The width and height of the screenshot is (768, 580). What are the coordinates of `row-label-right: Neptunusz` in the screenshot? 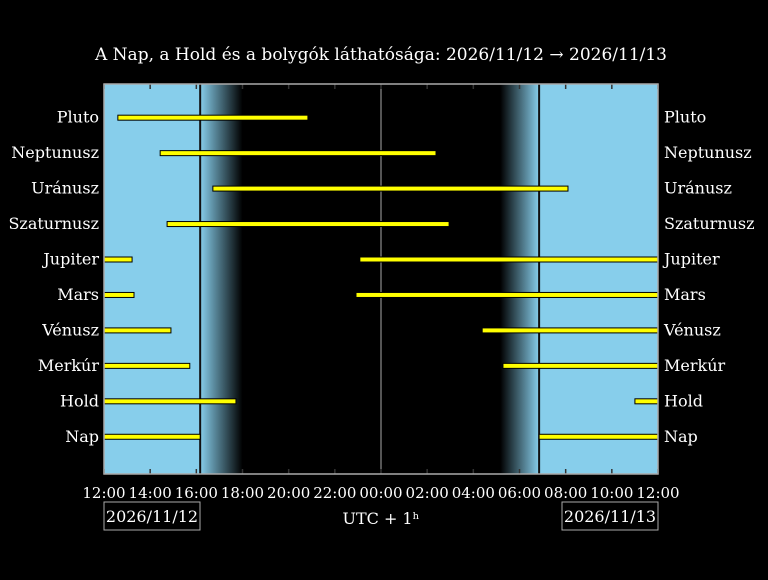 It's located at (708, 152).